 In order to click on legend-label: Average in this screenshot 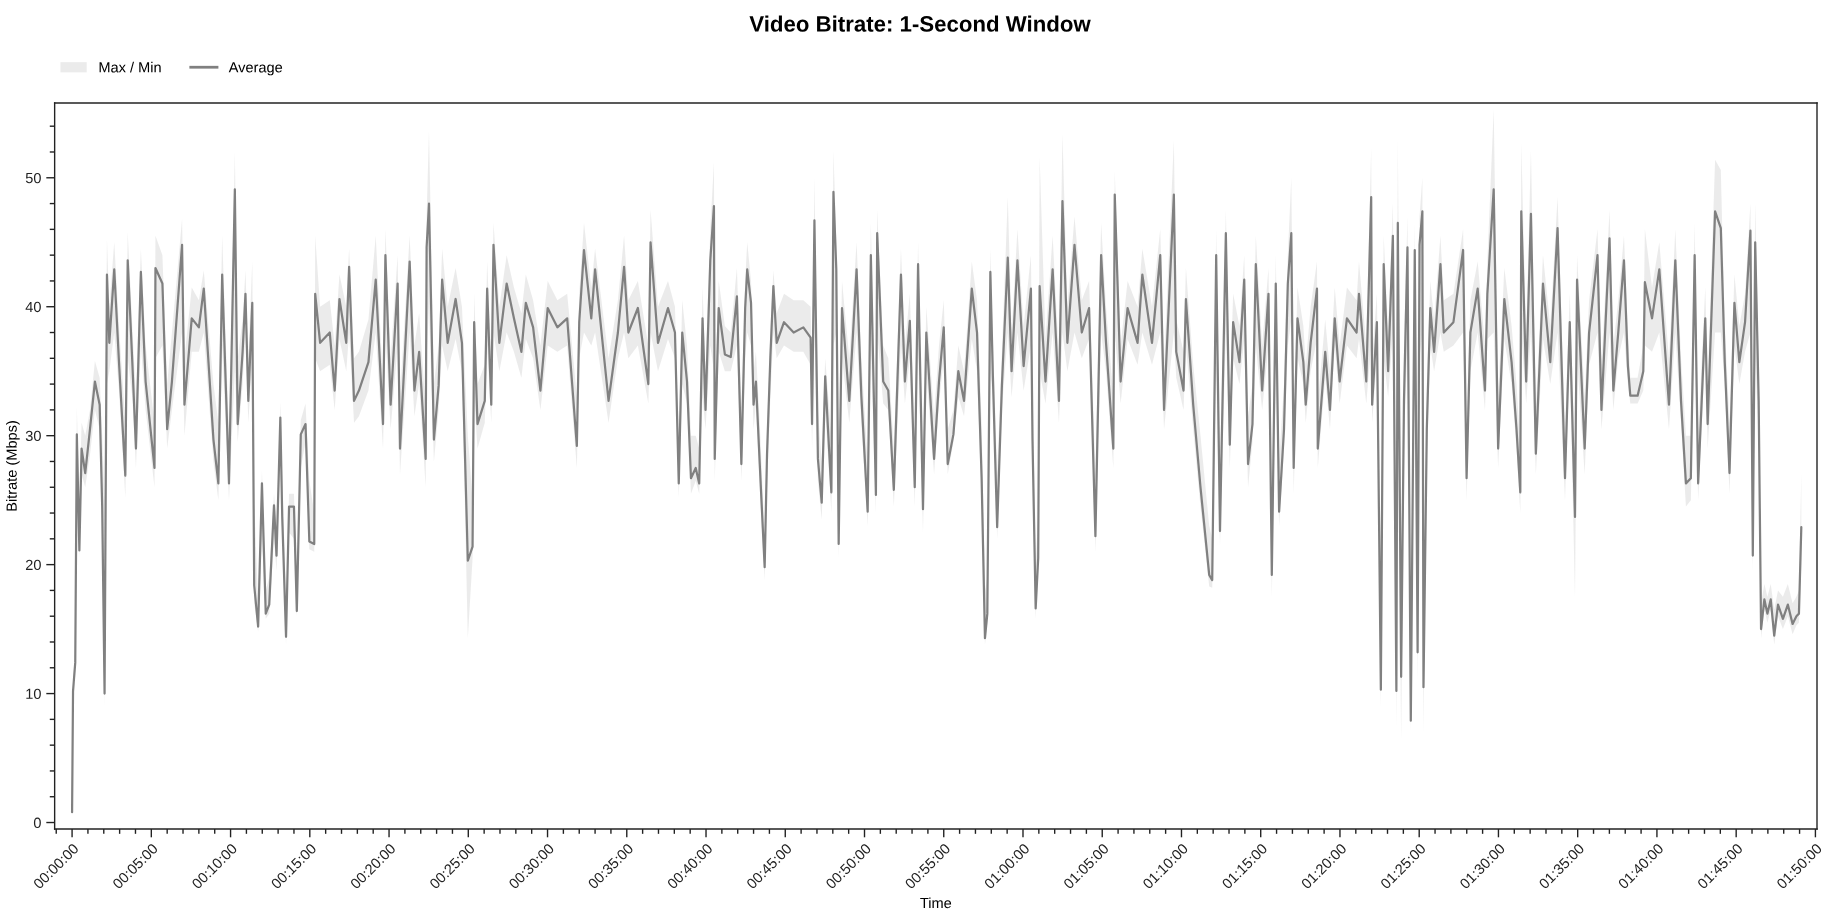, I will do `click(255, 69)`.